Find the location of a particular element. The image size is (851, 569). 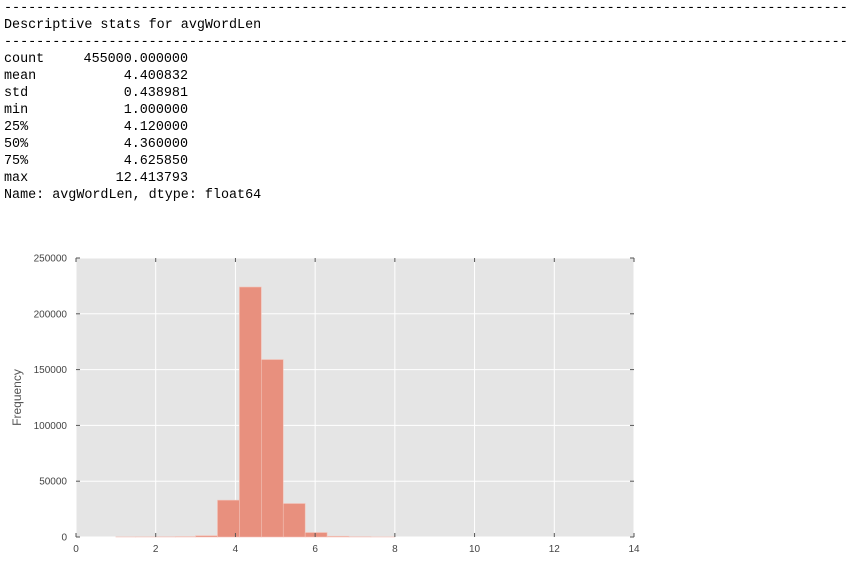

stats-title: Descriptive stats for avgWordLen is located at coordinates (133, 25).